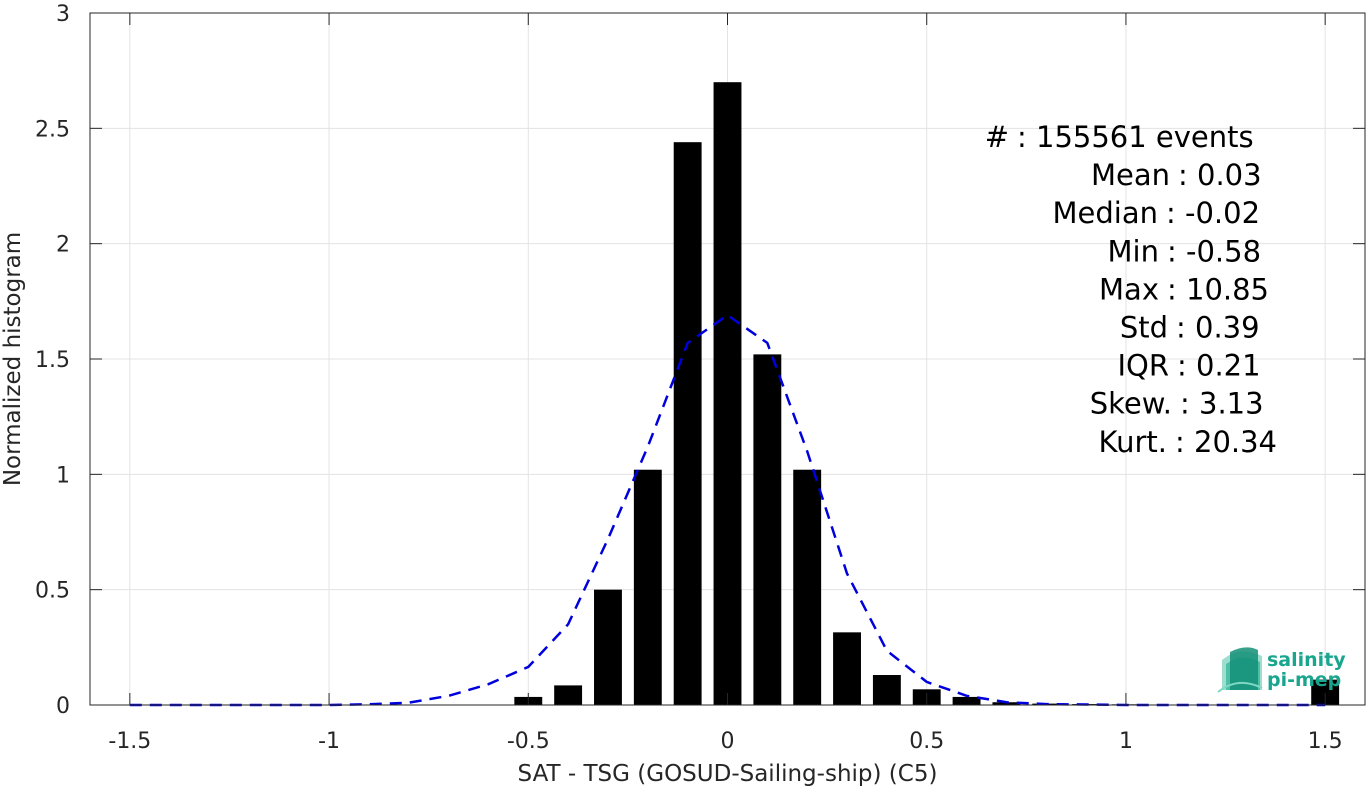  I want to click on x-tick-label-6: 1.5, so click(1325, 741).